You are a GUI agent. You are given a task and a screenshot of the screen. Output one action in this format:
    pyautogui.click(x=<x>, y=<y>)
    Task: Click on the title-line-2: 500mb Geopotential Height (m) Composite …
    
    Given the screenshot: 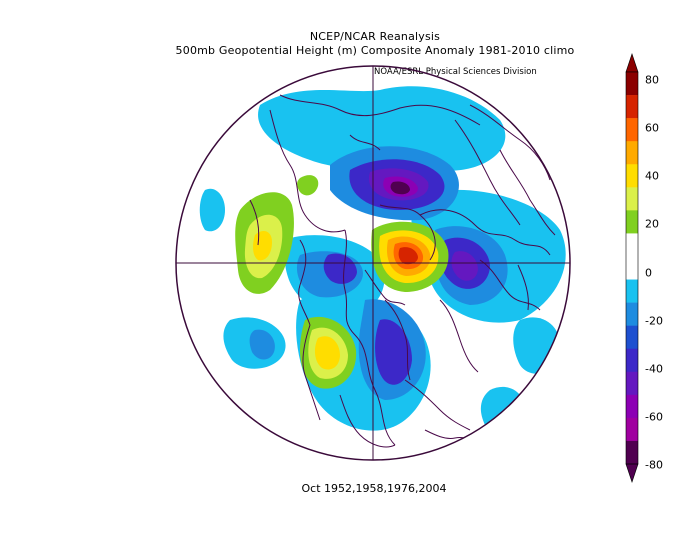 What is the action you would take?
    pyautogui.click(x=375, y=50)
    